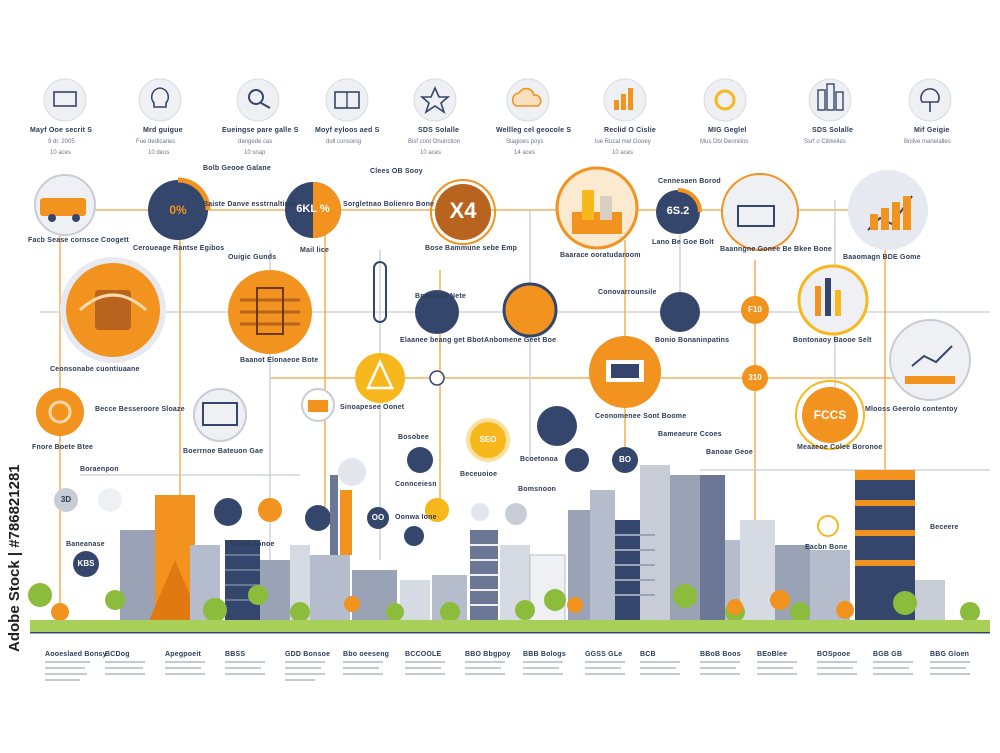 The height and width of the screenshot is (753, 1000). I want to click on label-a29: Ceonomenee Sont Boome, so click(641, 416).